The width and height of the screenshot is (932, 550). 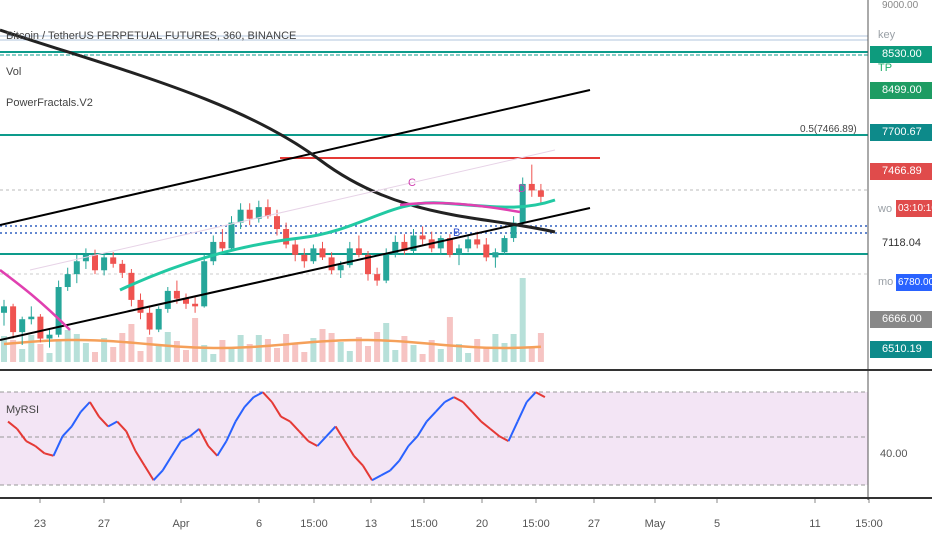 I want to click on price-label-9: mo, so click(x=886, y=282).